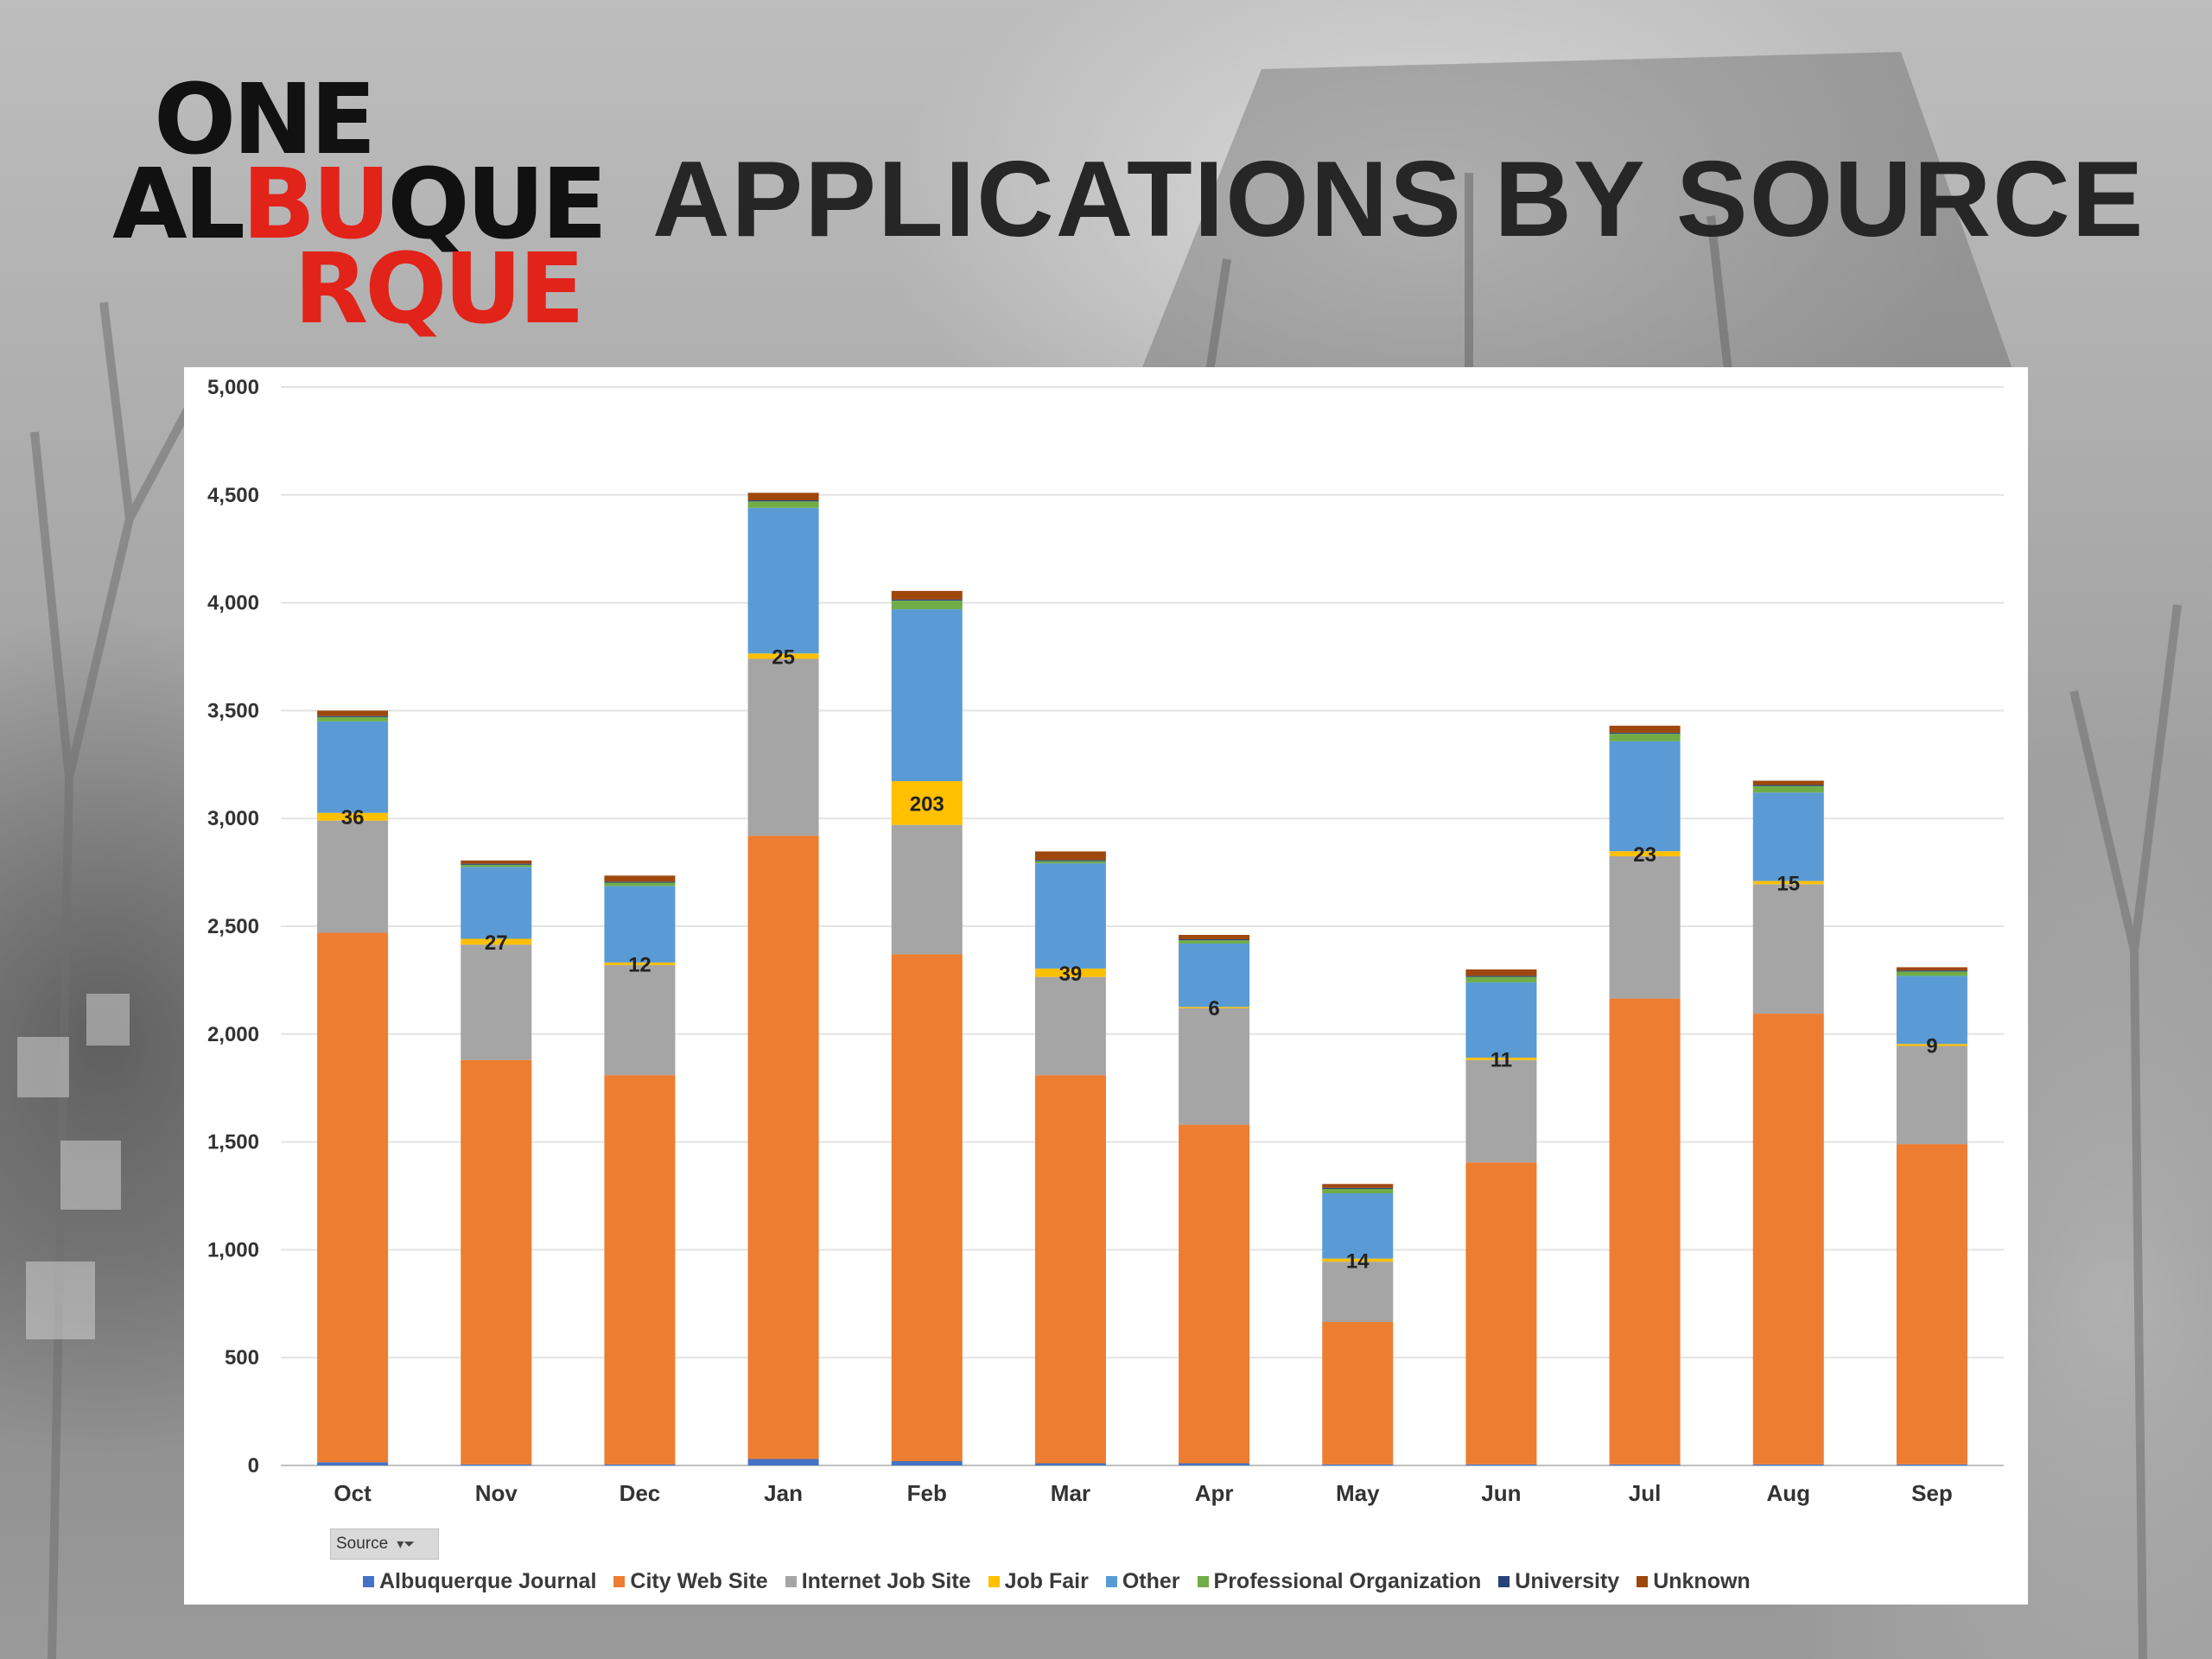  What do you see at coordinates (496, 1493) in the screenshot?
I see `x-tick-label: Nov` at bounding box center [496, 1493].